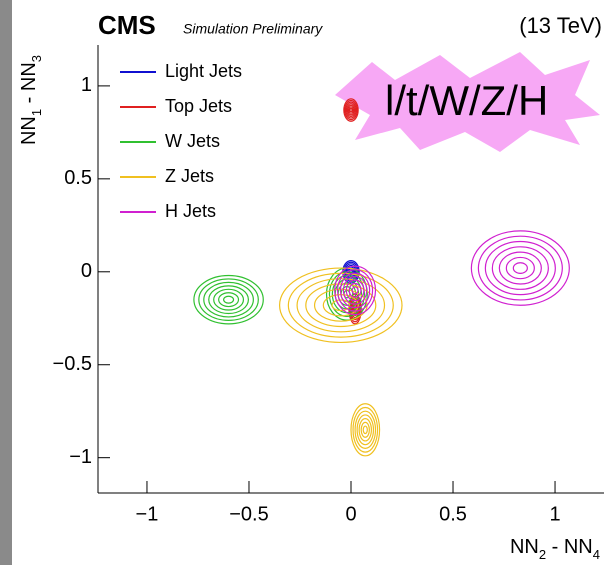 Image resolution: width=604 pixels, height=565 pixels. Describe the element at coordinates (253, 29) in the screenshot. I see `chart-subtitle: Simulation Preliminary` at that location.